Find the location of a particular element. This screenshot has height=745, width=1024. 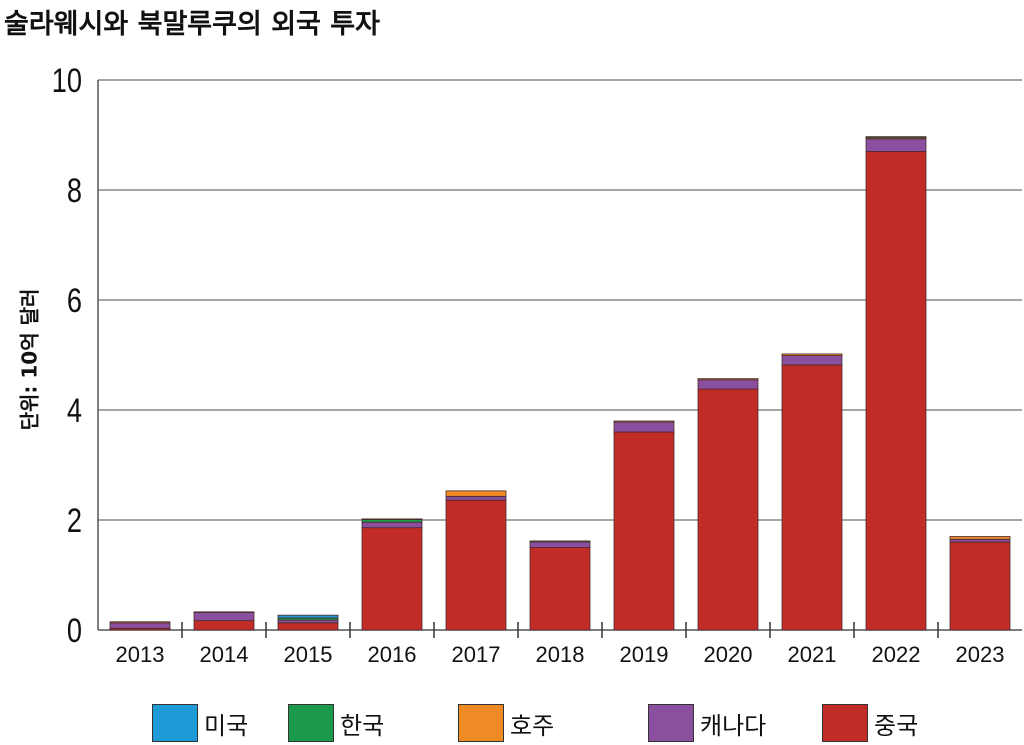

x-tick-label: 2013 is located at coordinates (140, 654).